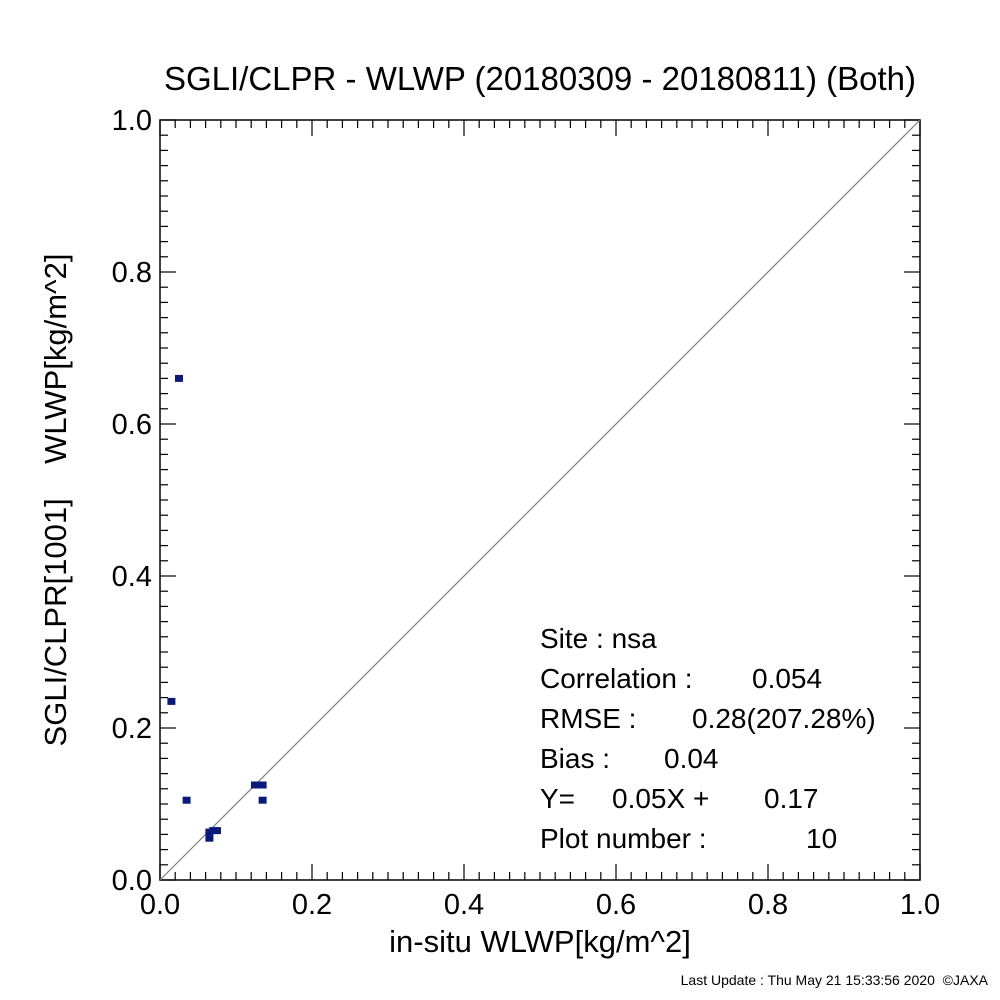 Image resolution: width=1000 pixels, height=1000 pixels. What do you see at coordinates (691, 758) in the screenshot?
I see `stats-bias-value: 0.04` at bounding box center [691, 758].